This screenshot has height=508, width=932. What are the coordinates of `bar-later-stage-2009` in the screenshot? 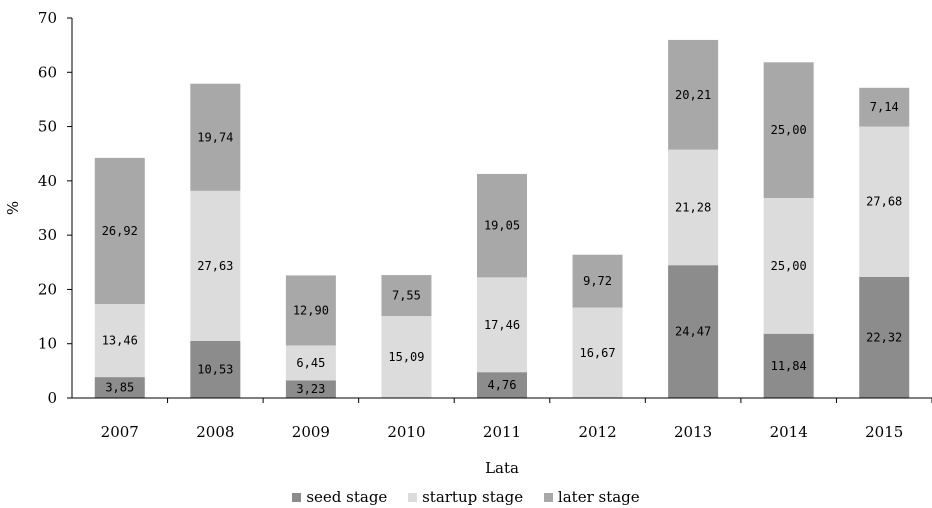 It's located at (310, 310).